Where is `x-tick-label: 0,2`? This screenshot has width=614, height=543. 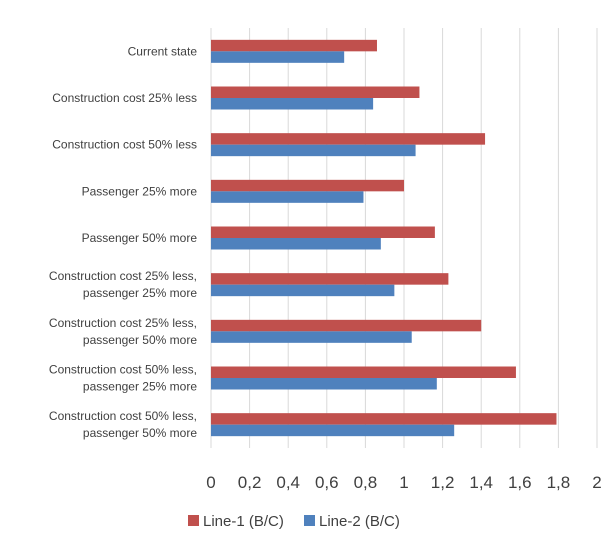
x-tick-label: 0,2 is located at coordinates (250, 482).